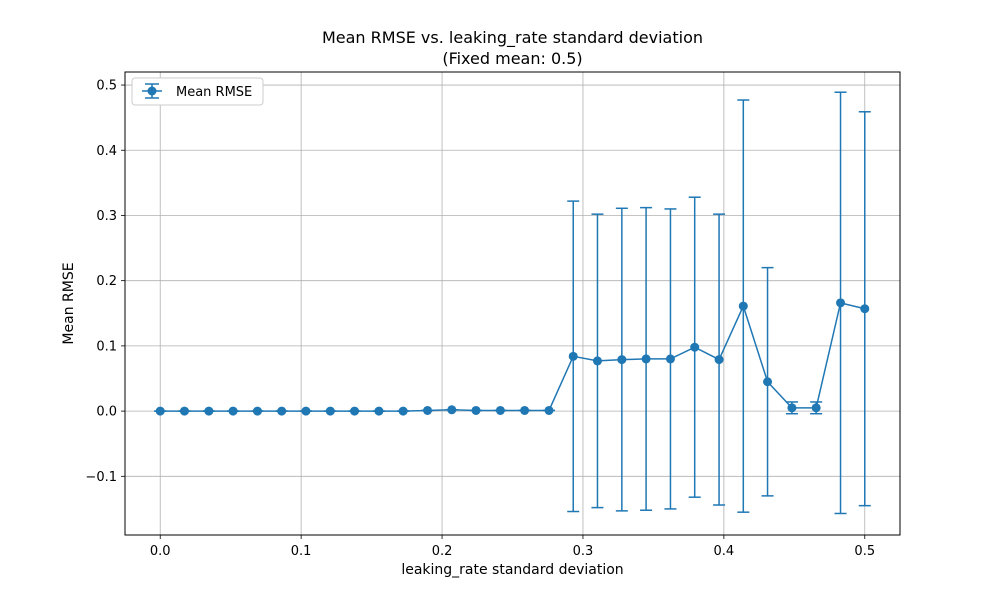  What do you see at coordinates (583, 551) in the screenshot?
I see `x-tick-label: 0.3` at bounding box center [583, 551].